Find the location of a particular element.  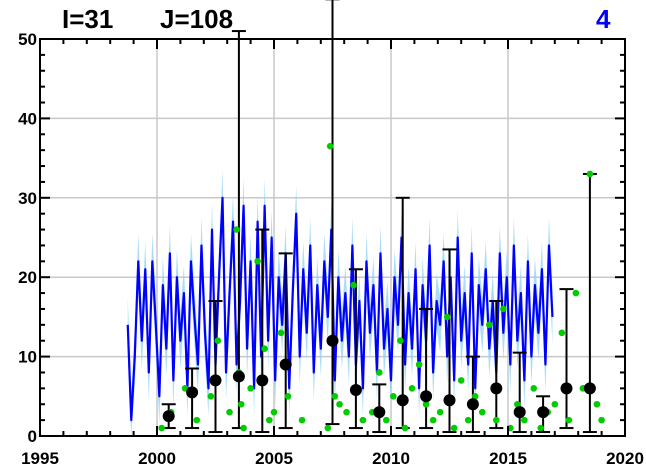

x-tick-label: 2010 is located at coordinates (391, 458).